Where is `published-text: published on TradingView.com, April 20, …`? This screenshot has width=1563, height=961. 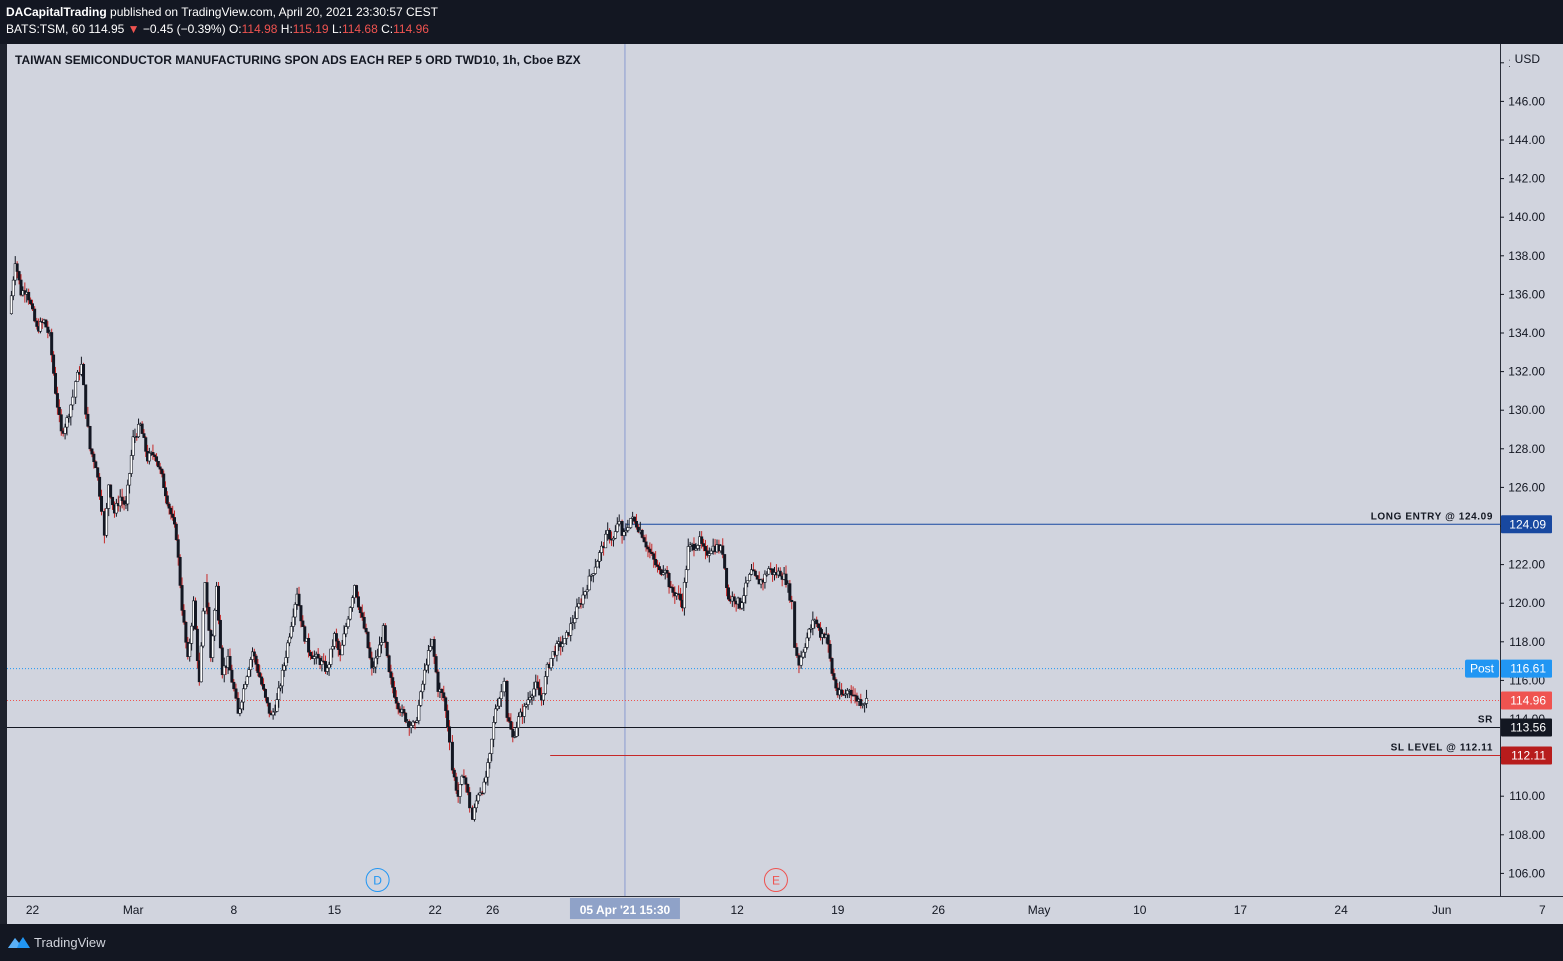
published-text: published on TradingView.com, April 20, … is located at coordinates (272, 12).